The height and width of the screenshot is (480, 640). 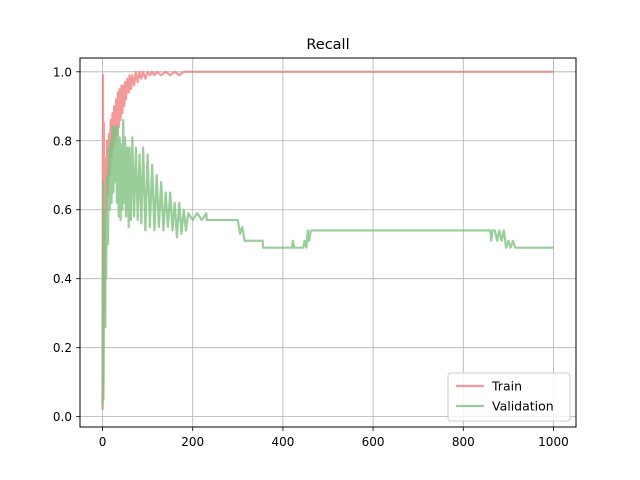 I want to click on chart-title: Recall, so click(x=327, y=45).